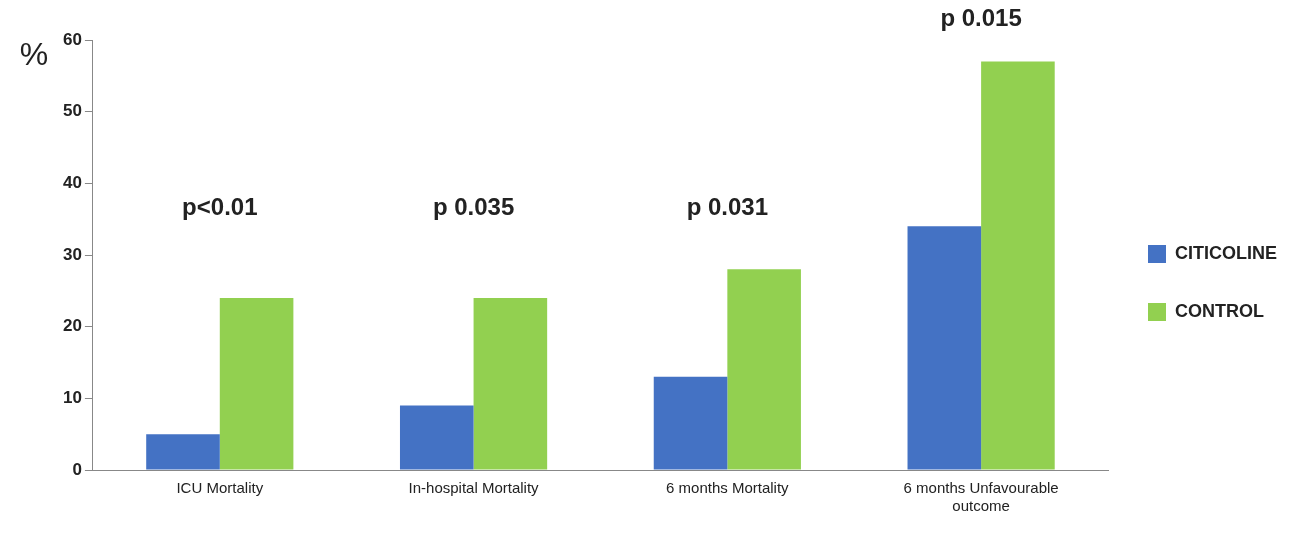 This screenshot has width=1297, height=534. Describe the element at coordinates (34, 53) in the screenshot. I see `y-axis-title: %` at that location.